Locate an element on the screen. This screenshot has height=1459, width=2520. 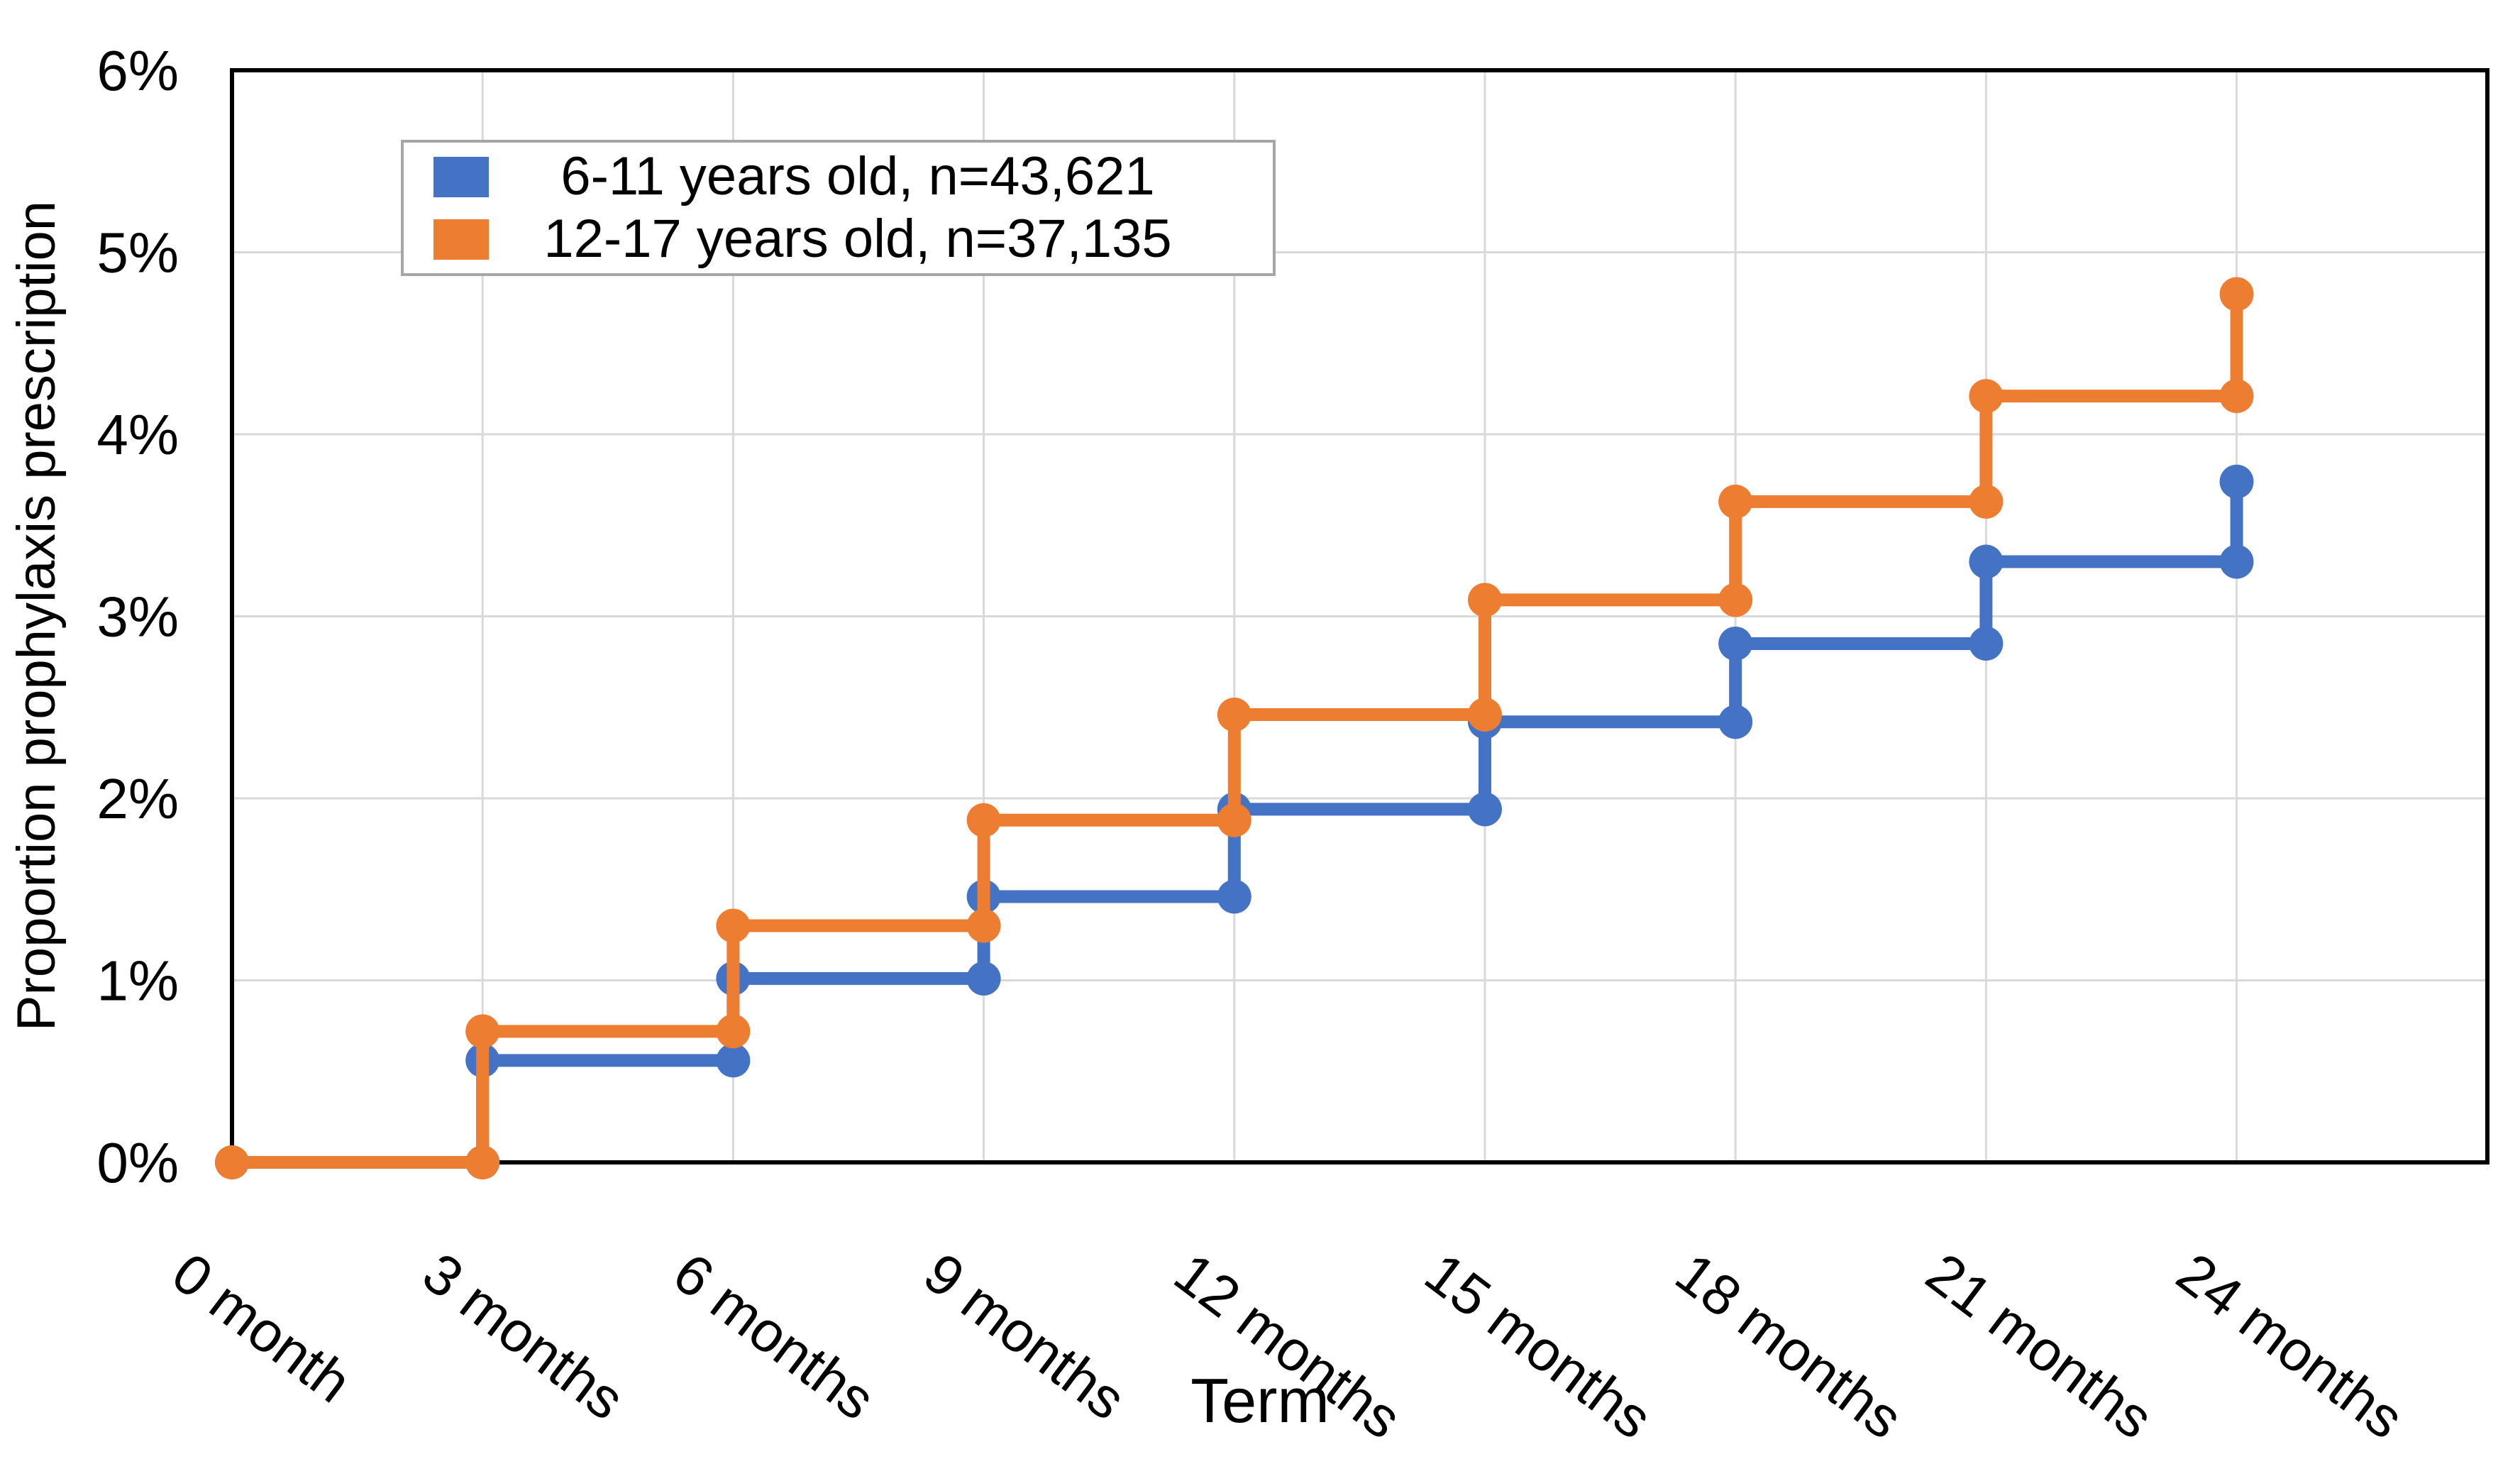
y-tick-label: 6% is located at coordinates (137, 70).